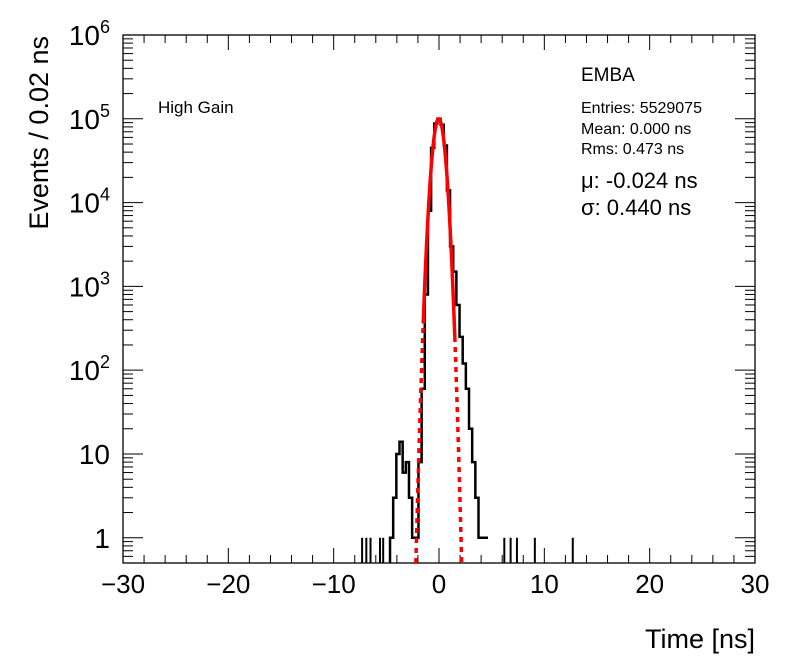 Image resolution: width=796 pixels, height=672 pixels. What do you see at coordinates (94, 454) in the screenshot?
I see `y-tick-label: 10` at bounding box center [94, 454].